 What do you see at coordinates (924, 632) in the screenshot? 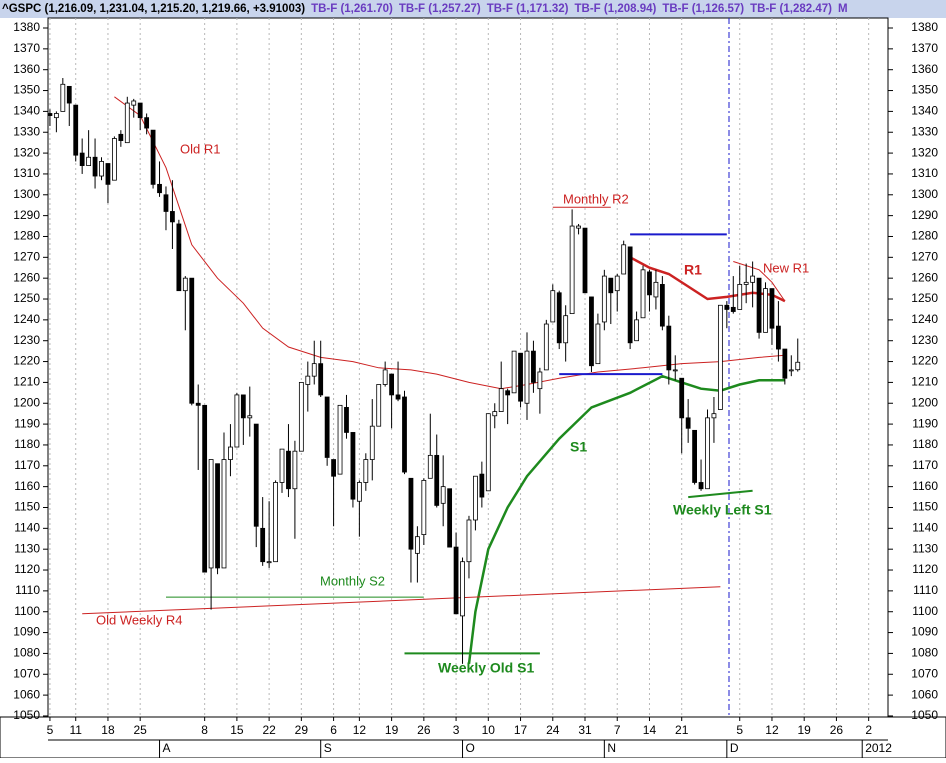
I see `y-tick-label-right: 1090` at bounding box center [924, 632].